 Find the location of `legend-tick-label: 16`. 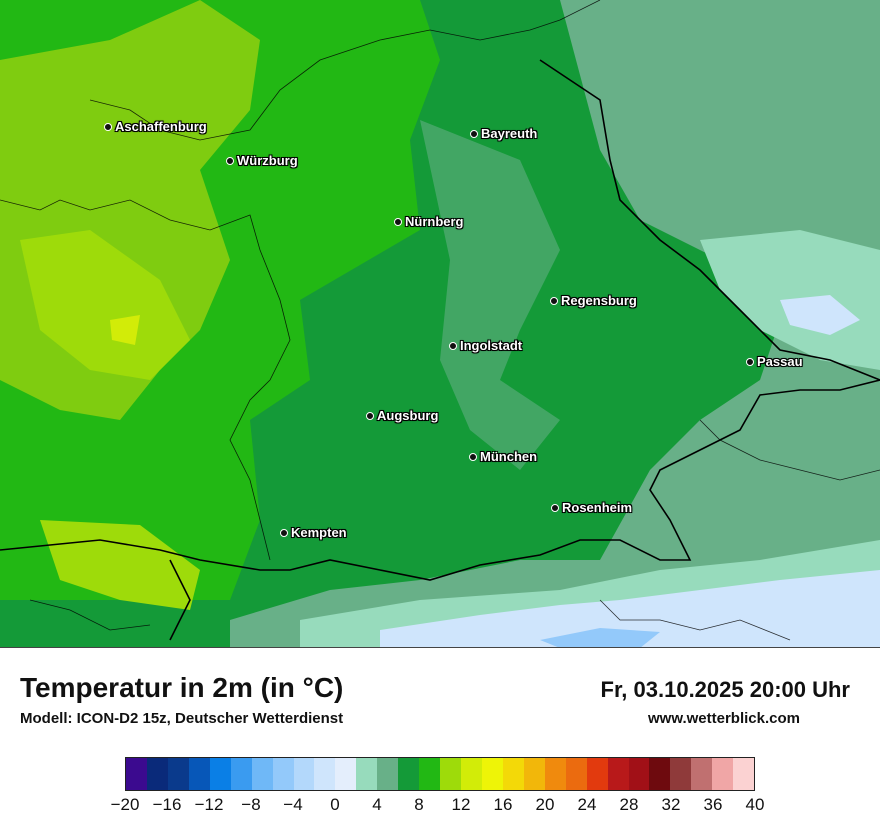

legend-tick-label: 16 is located at coordinates (503, 804).